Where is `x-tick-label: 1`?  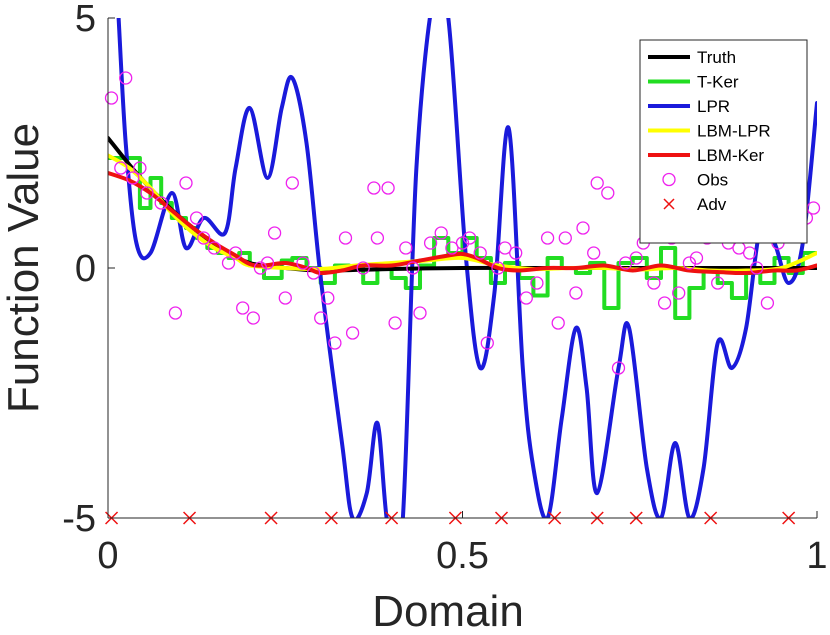
x-tick-label: 1 is located at coordinates (816, 556).